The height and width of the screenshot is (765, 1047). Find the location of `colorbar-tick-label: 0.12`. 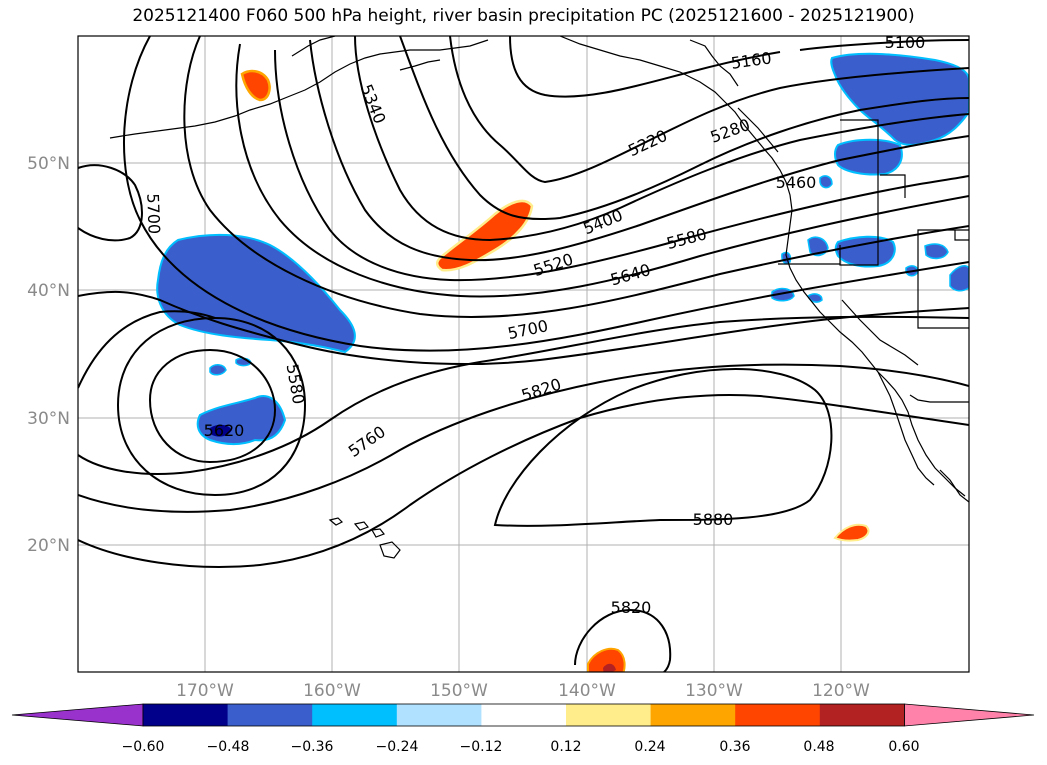

colorbar-tick-label: 0.12 is located at coordinates (565, 747).